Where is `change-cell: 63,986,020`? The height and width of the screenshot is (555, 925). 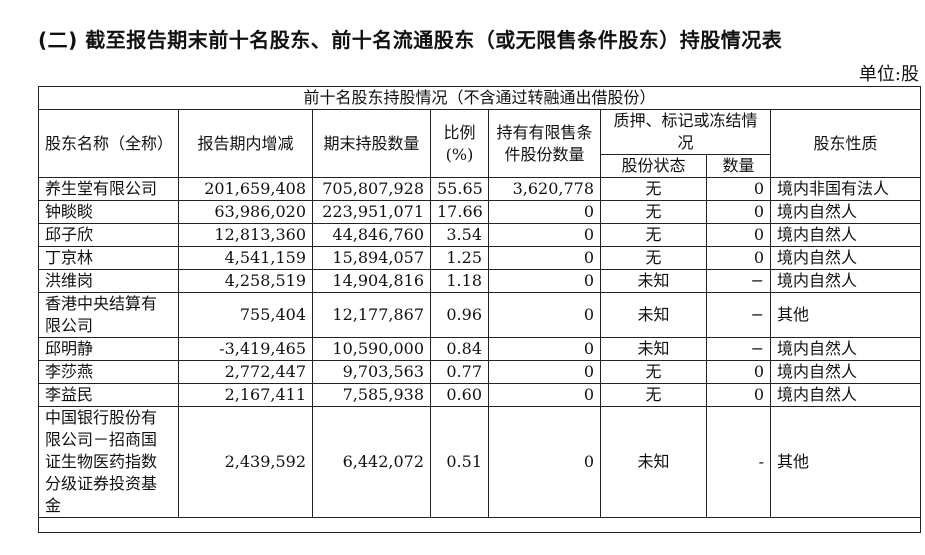
change-cell: 63,986,020 is located at coordinates (245, 212).